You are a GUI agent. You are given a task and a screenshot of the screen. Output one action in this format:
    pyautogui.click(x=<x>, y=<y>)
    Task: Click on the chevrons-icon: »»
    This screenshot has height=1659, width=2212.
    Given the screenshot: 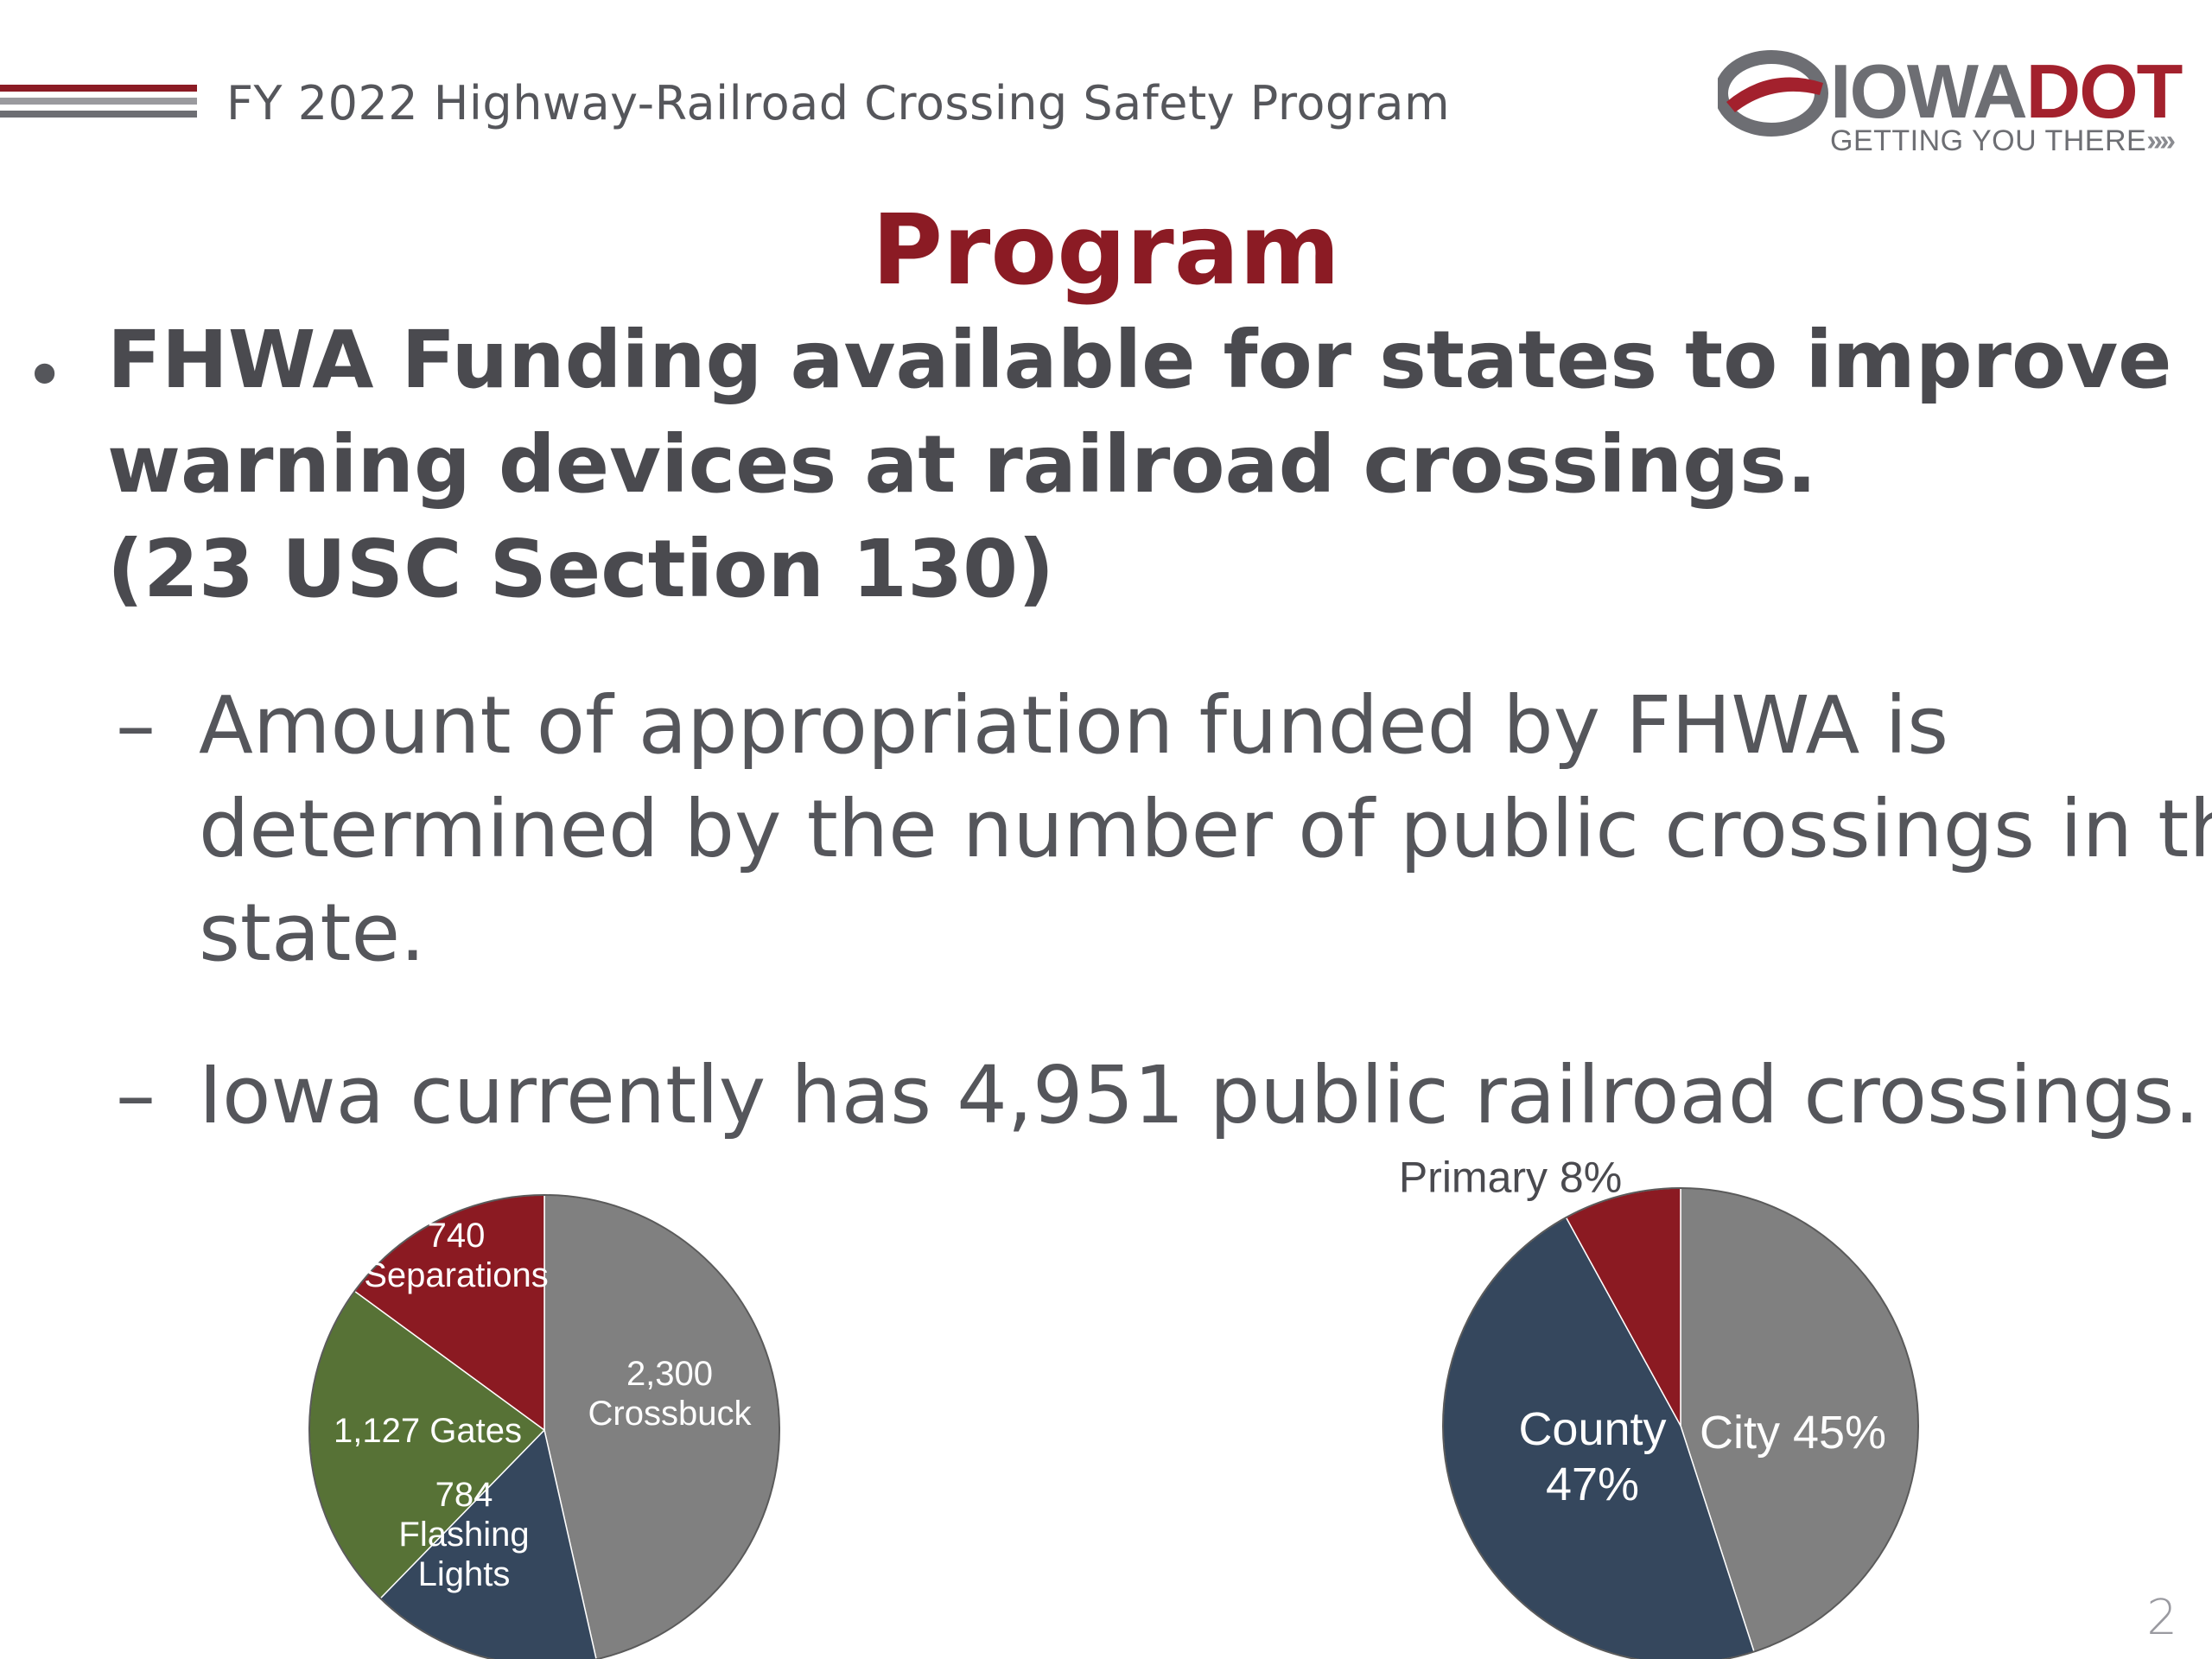 What is the action you would take?
    pyautogui.click(x=2161, y=140)
    